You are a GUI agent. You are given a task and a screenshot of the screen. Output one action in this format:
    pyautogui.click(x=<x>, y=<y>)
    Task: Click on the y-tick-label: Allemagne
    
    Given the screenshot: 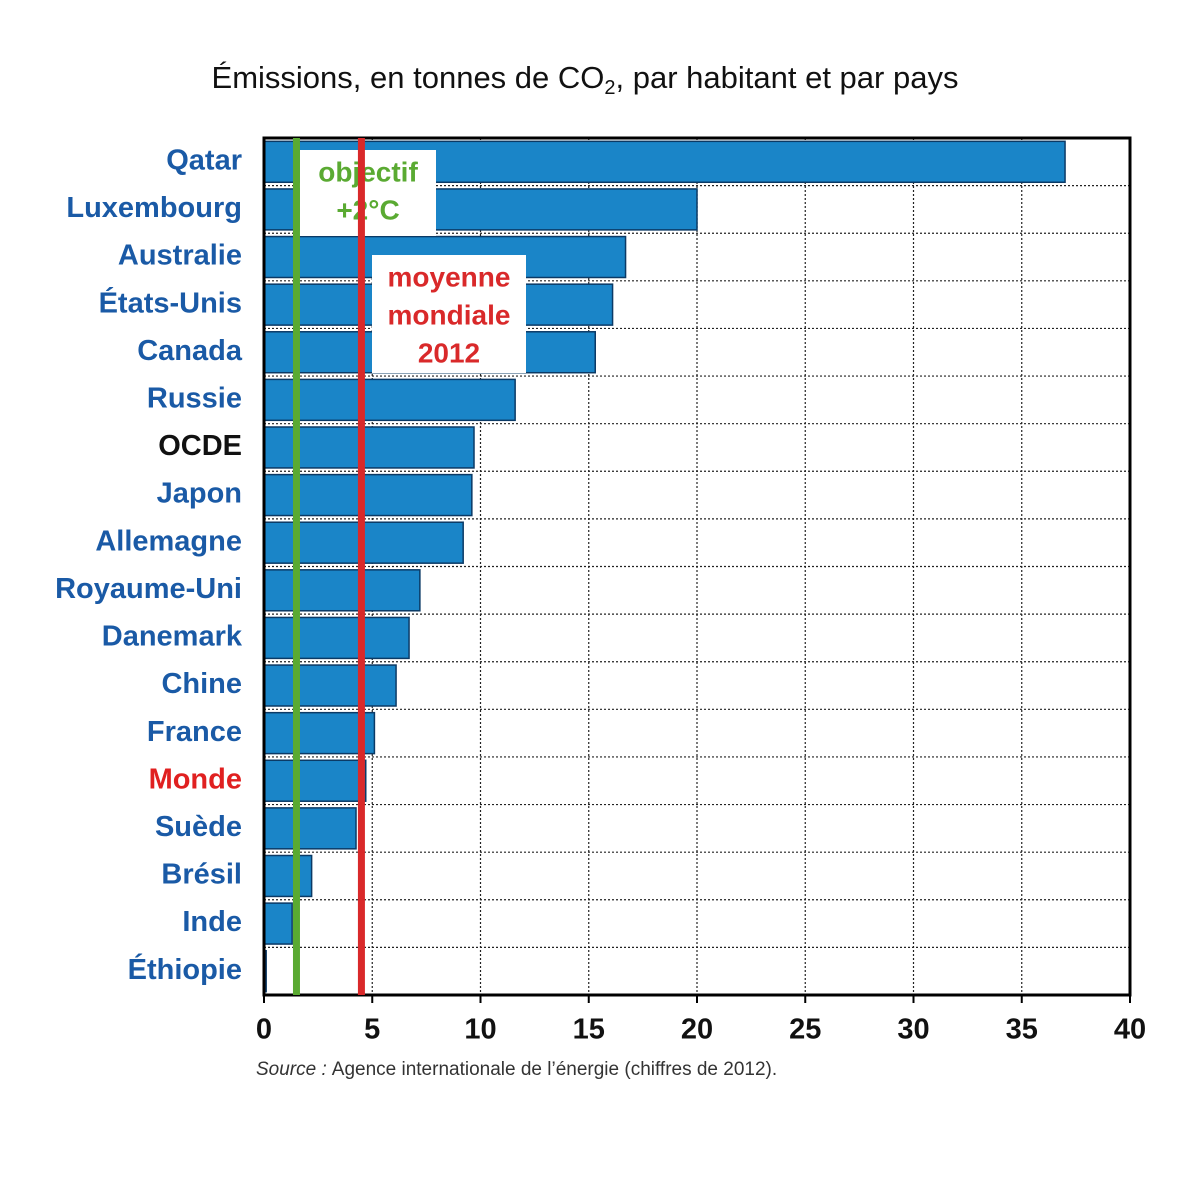 What is the action you would take?
    pyautogui.click(x=168, y=541)
    